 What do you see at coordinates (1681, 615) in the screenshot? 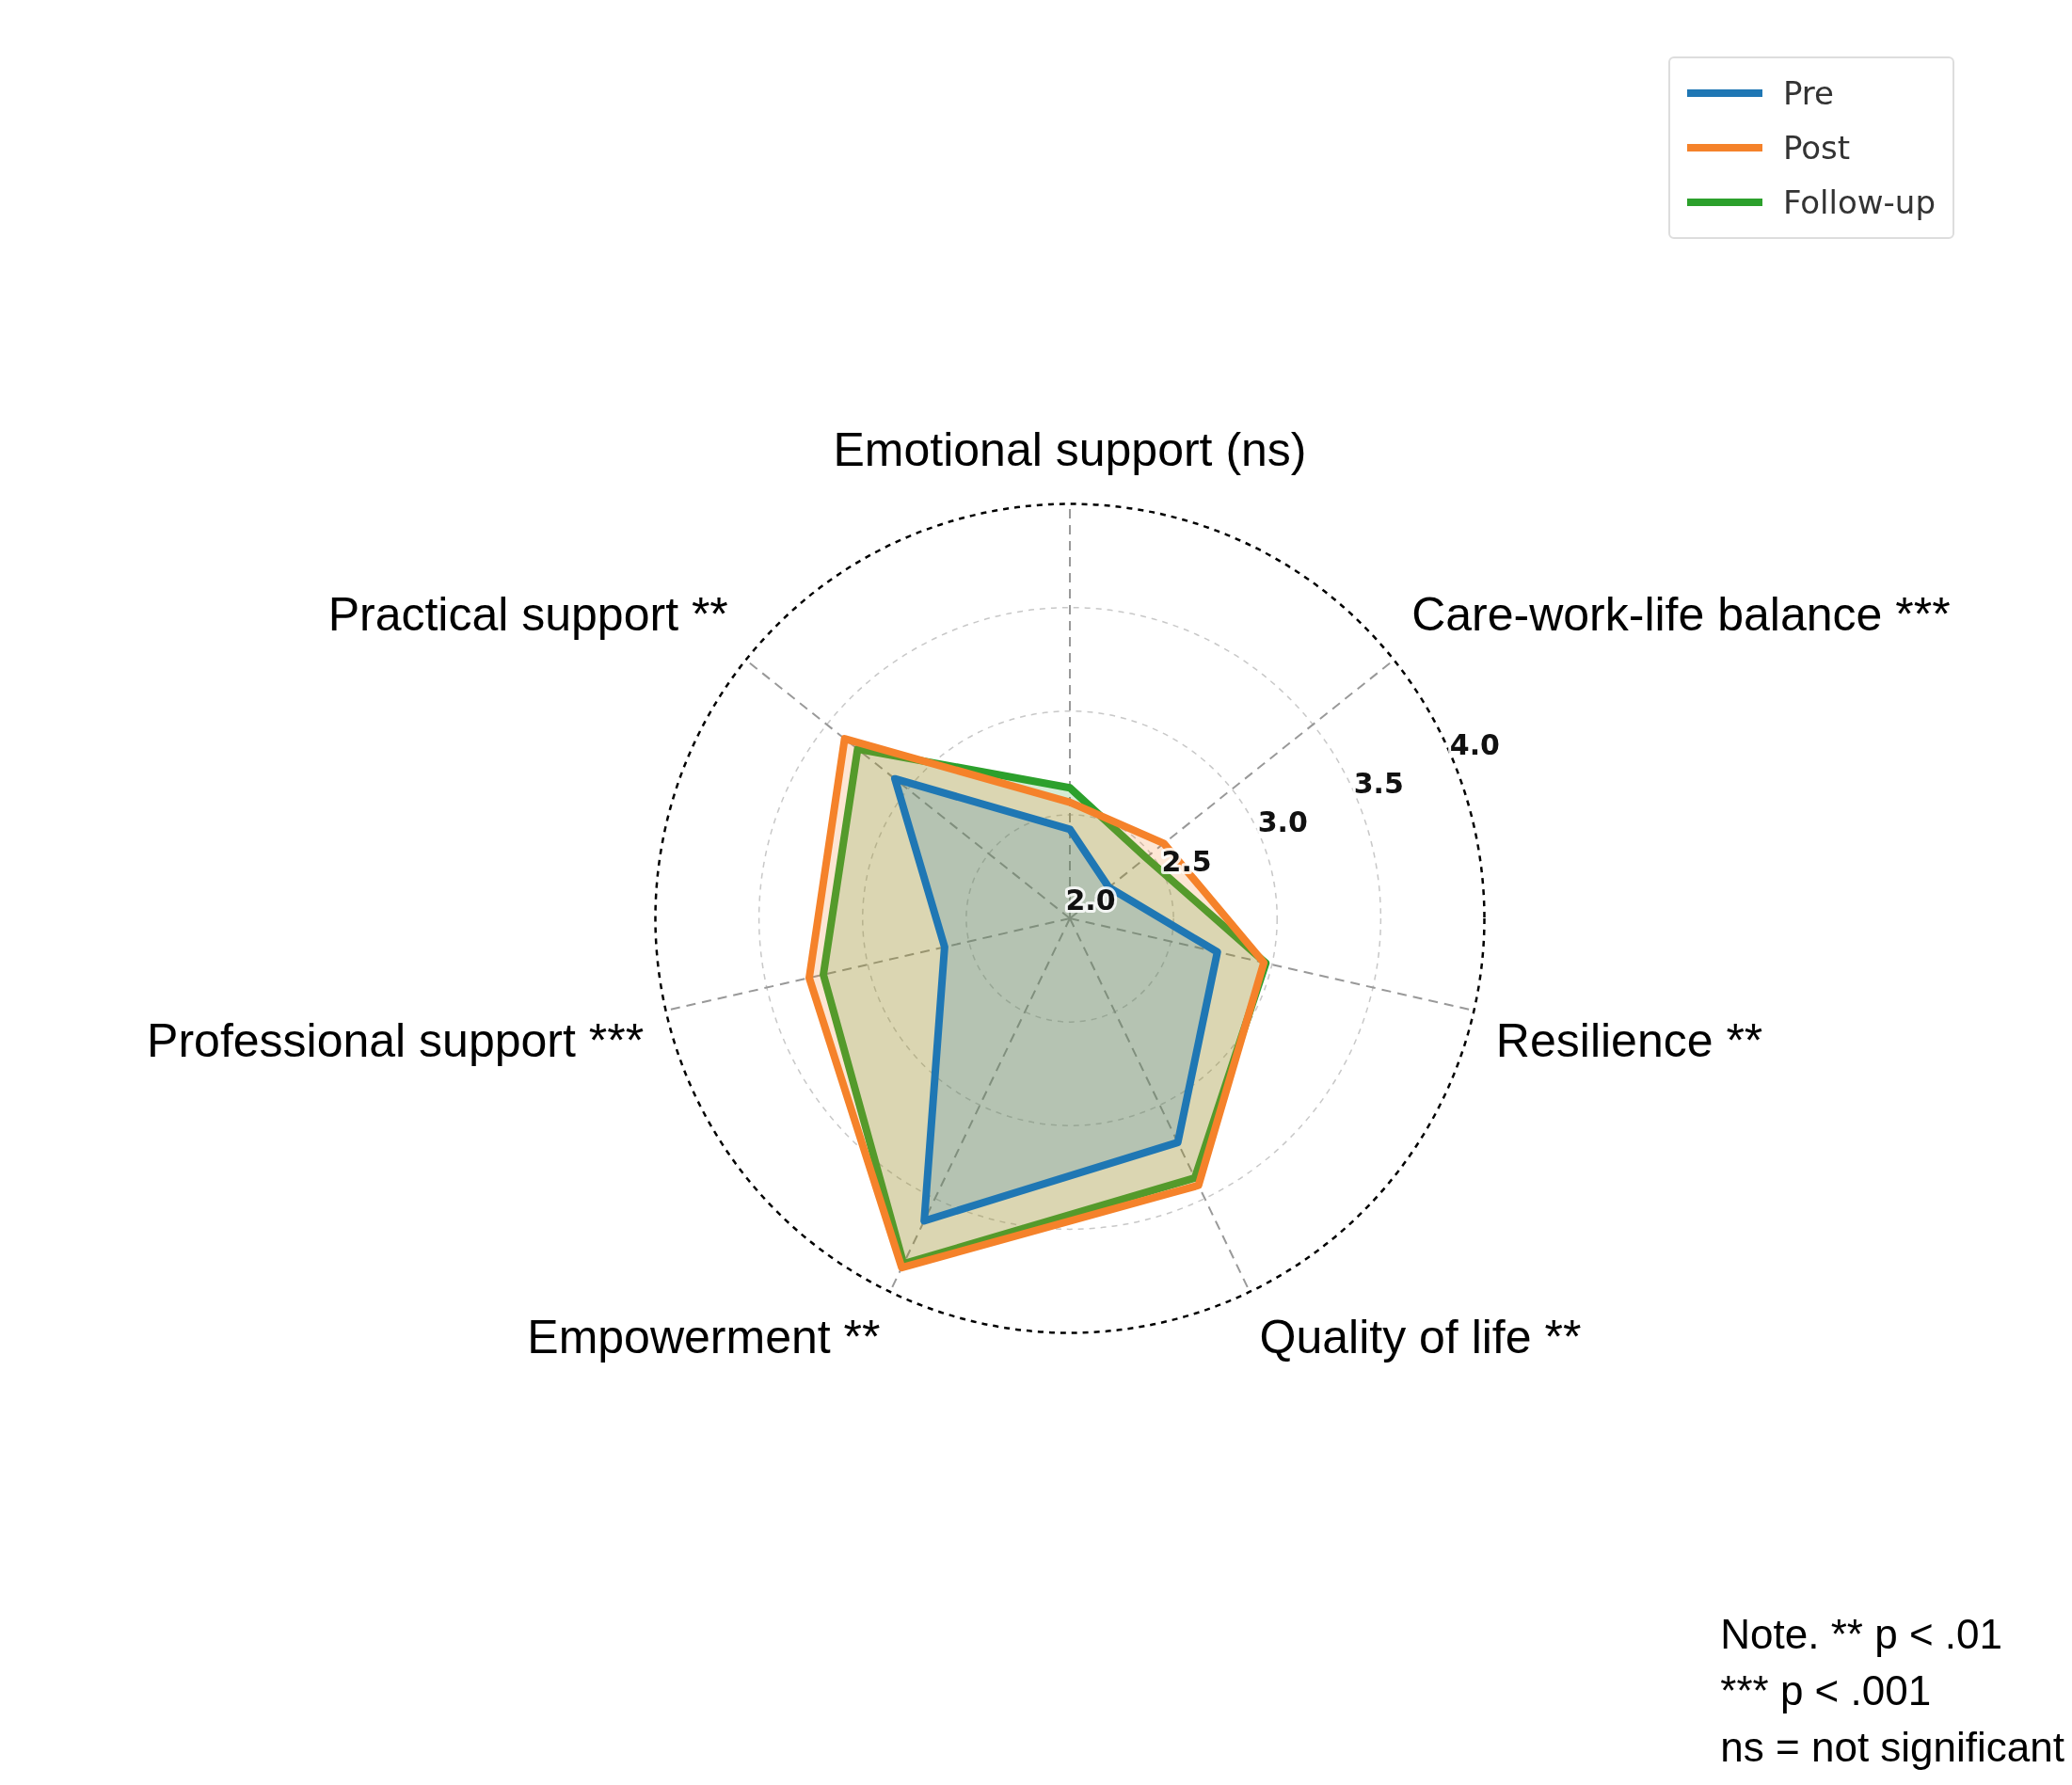
I see `spoke-label: Care-work-life balance ***` at bounding box center [1681, 615].